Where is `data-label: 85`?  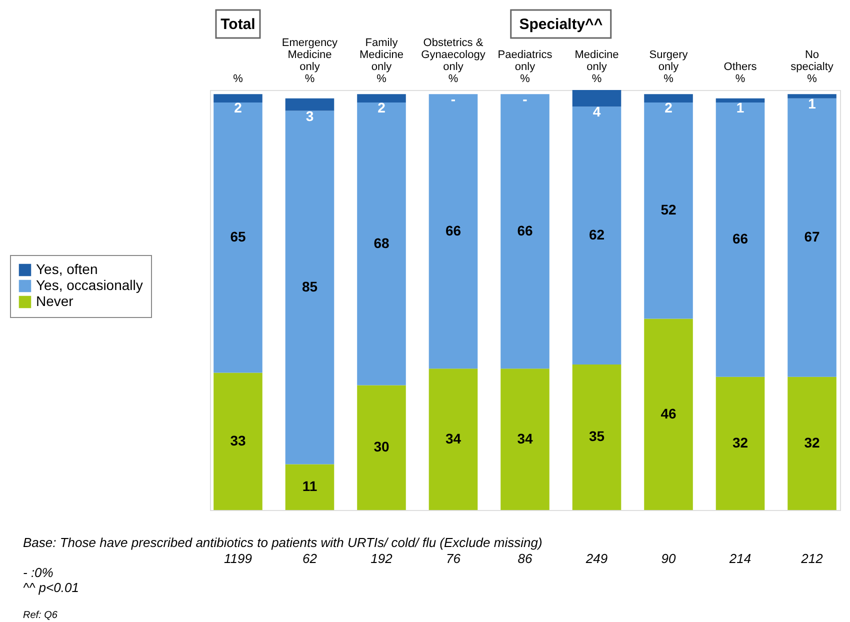
data-label: 85 is located at coordinates (310, 286).